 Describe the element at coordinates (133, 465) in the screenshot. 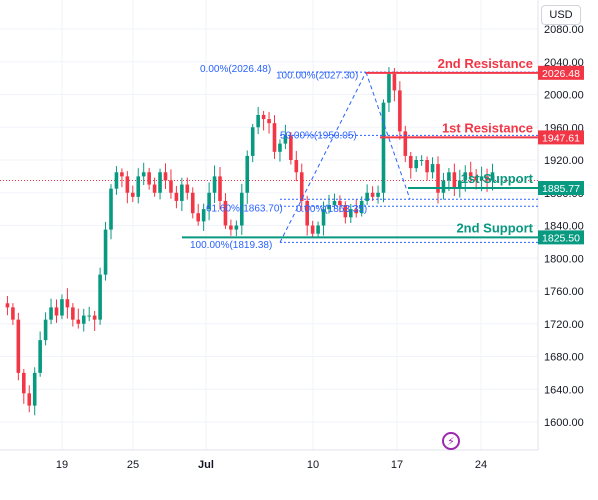

I see `x-tick-label: 25` at that location.